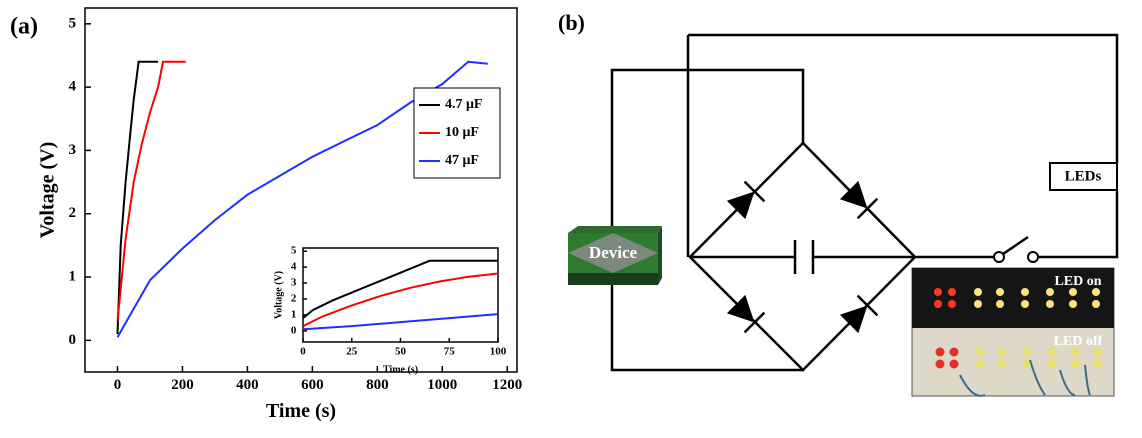 The width and height of the screenshot is (1142, 438). Describe the element at coordinates (464, 104) in the screenshot. I see `legend-label: 4.7 μF` at that location.